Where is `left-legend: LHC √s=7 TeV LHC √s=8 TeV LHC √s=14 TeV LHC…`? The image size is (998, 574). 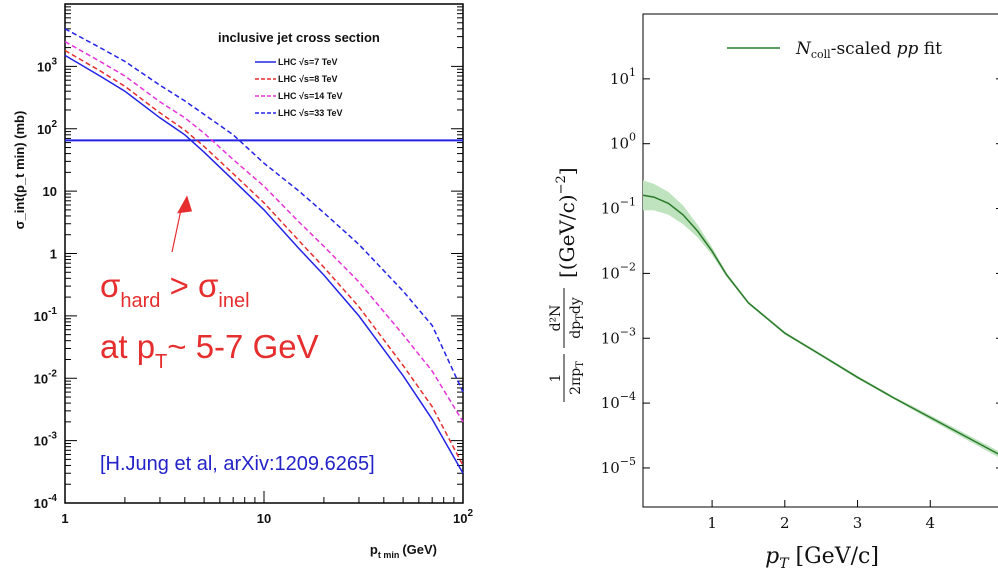 left-legend: LHC √s=7 TeV LHC √s=8 TeV LHC √s=14 TeV LHC… is located at coordinates (299, 87).